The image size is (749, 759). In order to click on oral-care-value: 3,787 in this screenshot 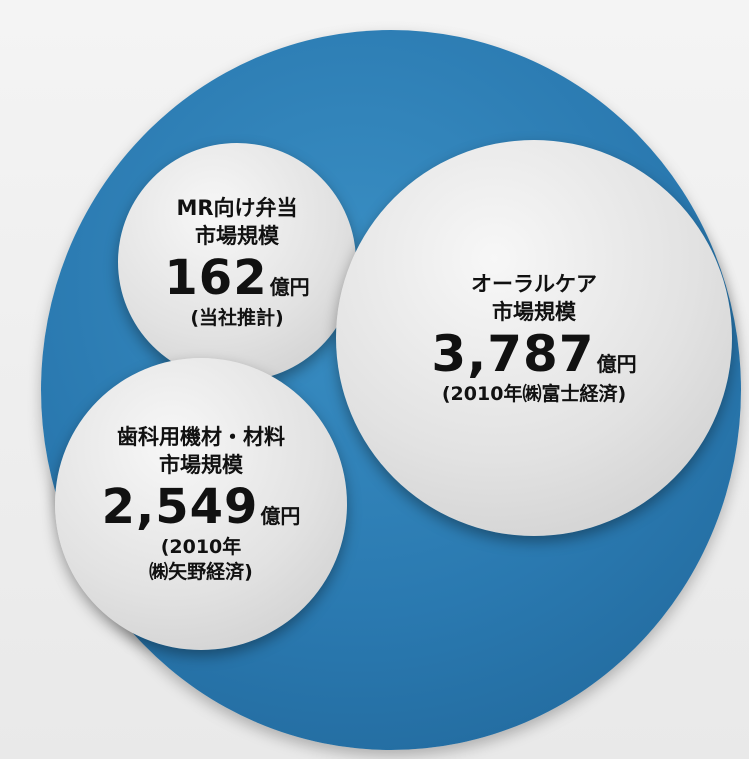, I will do `click(513, 353)`.